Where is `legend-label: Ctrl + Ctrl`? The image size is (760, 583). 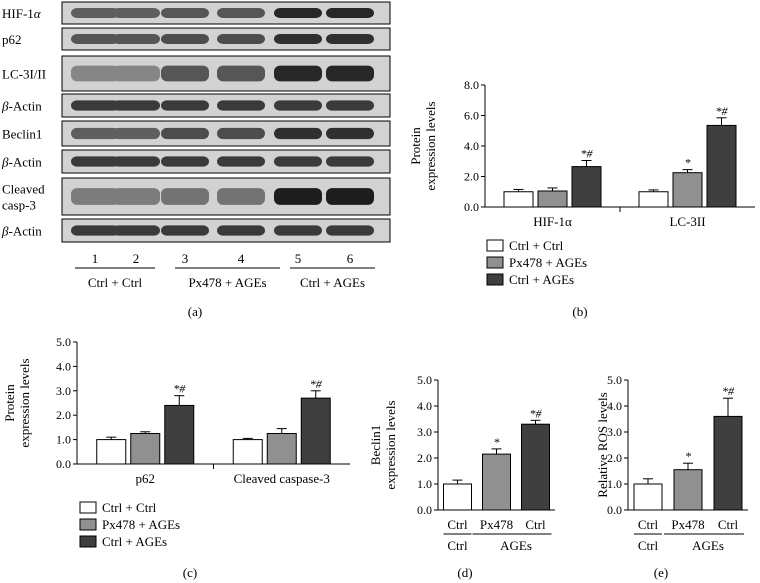 legend-label: Ctrl + Ctrl is located at coordinates (536, 245).